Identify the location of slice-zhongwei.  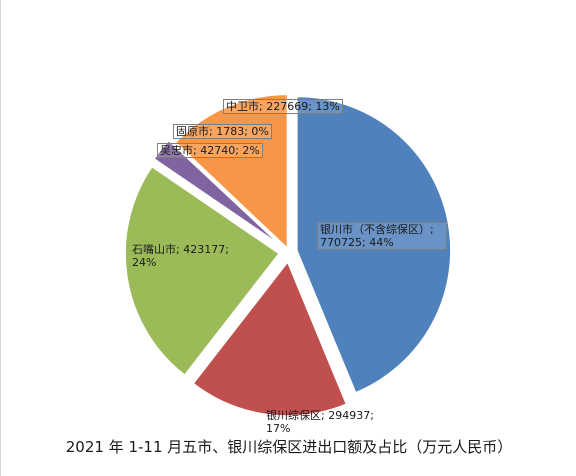
(231, 172).